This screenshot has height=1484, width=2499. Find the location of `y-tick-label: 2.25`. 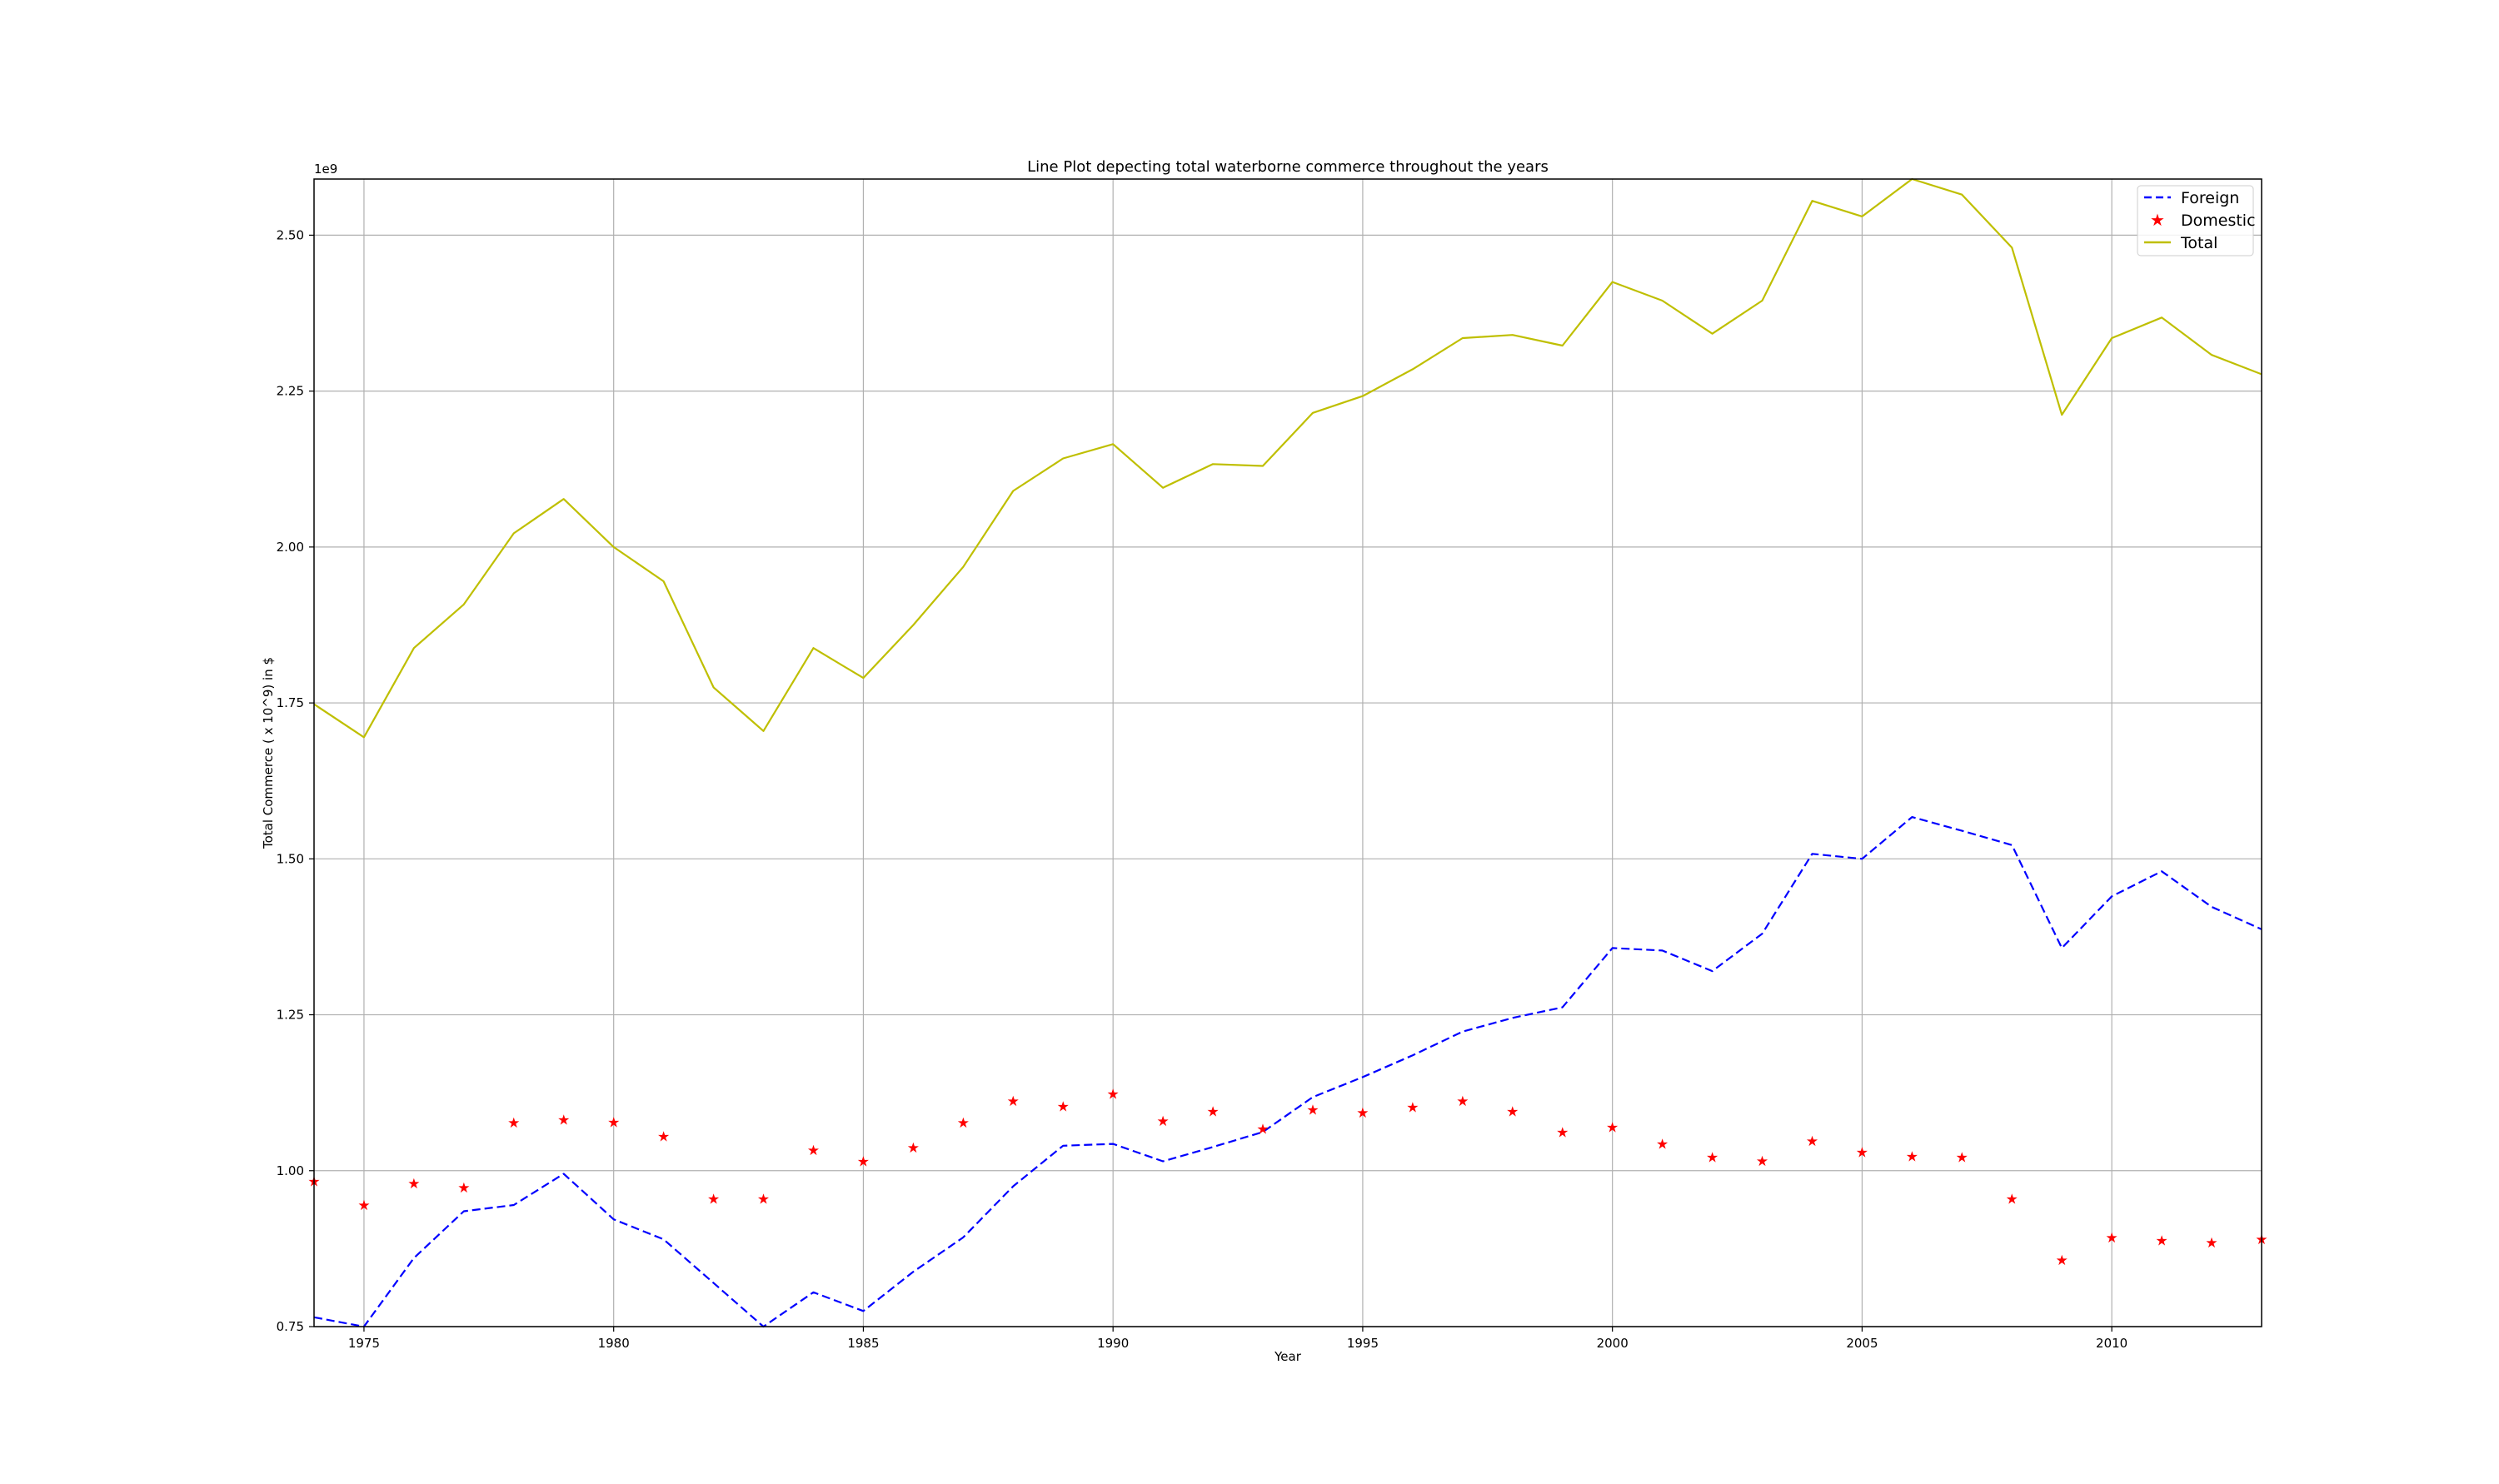

y-tick-label: 2.25 is located at coordinates (290, 391).